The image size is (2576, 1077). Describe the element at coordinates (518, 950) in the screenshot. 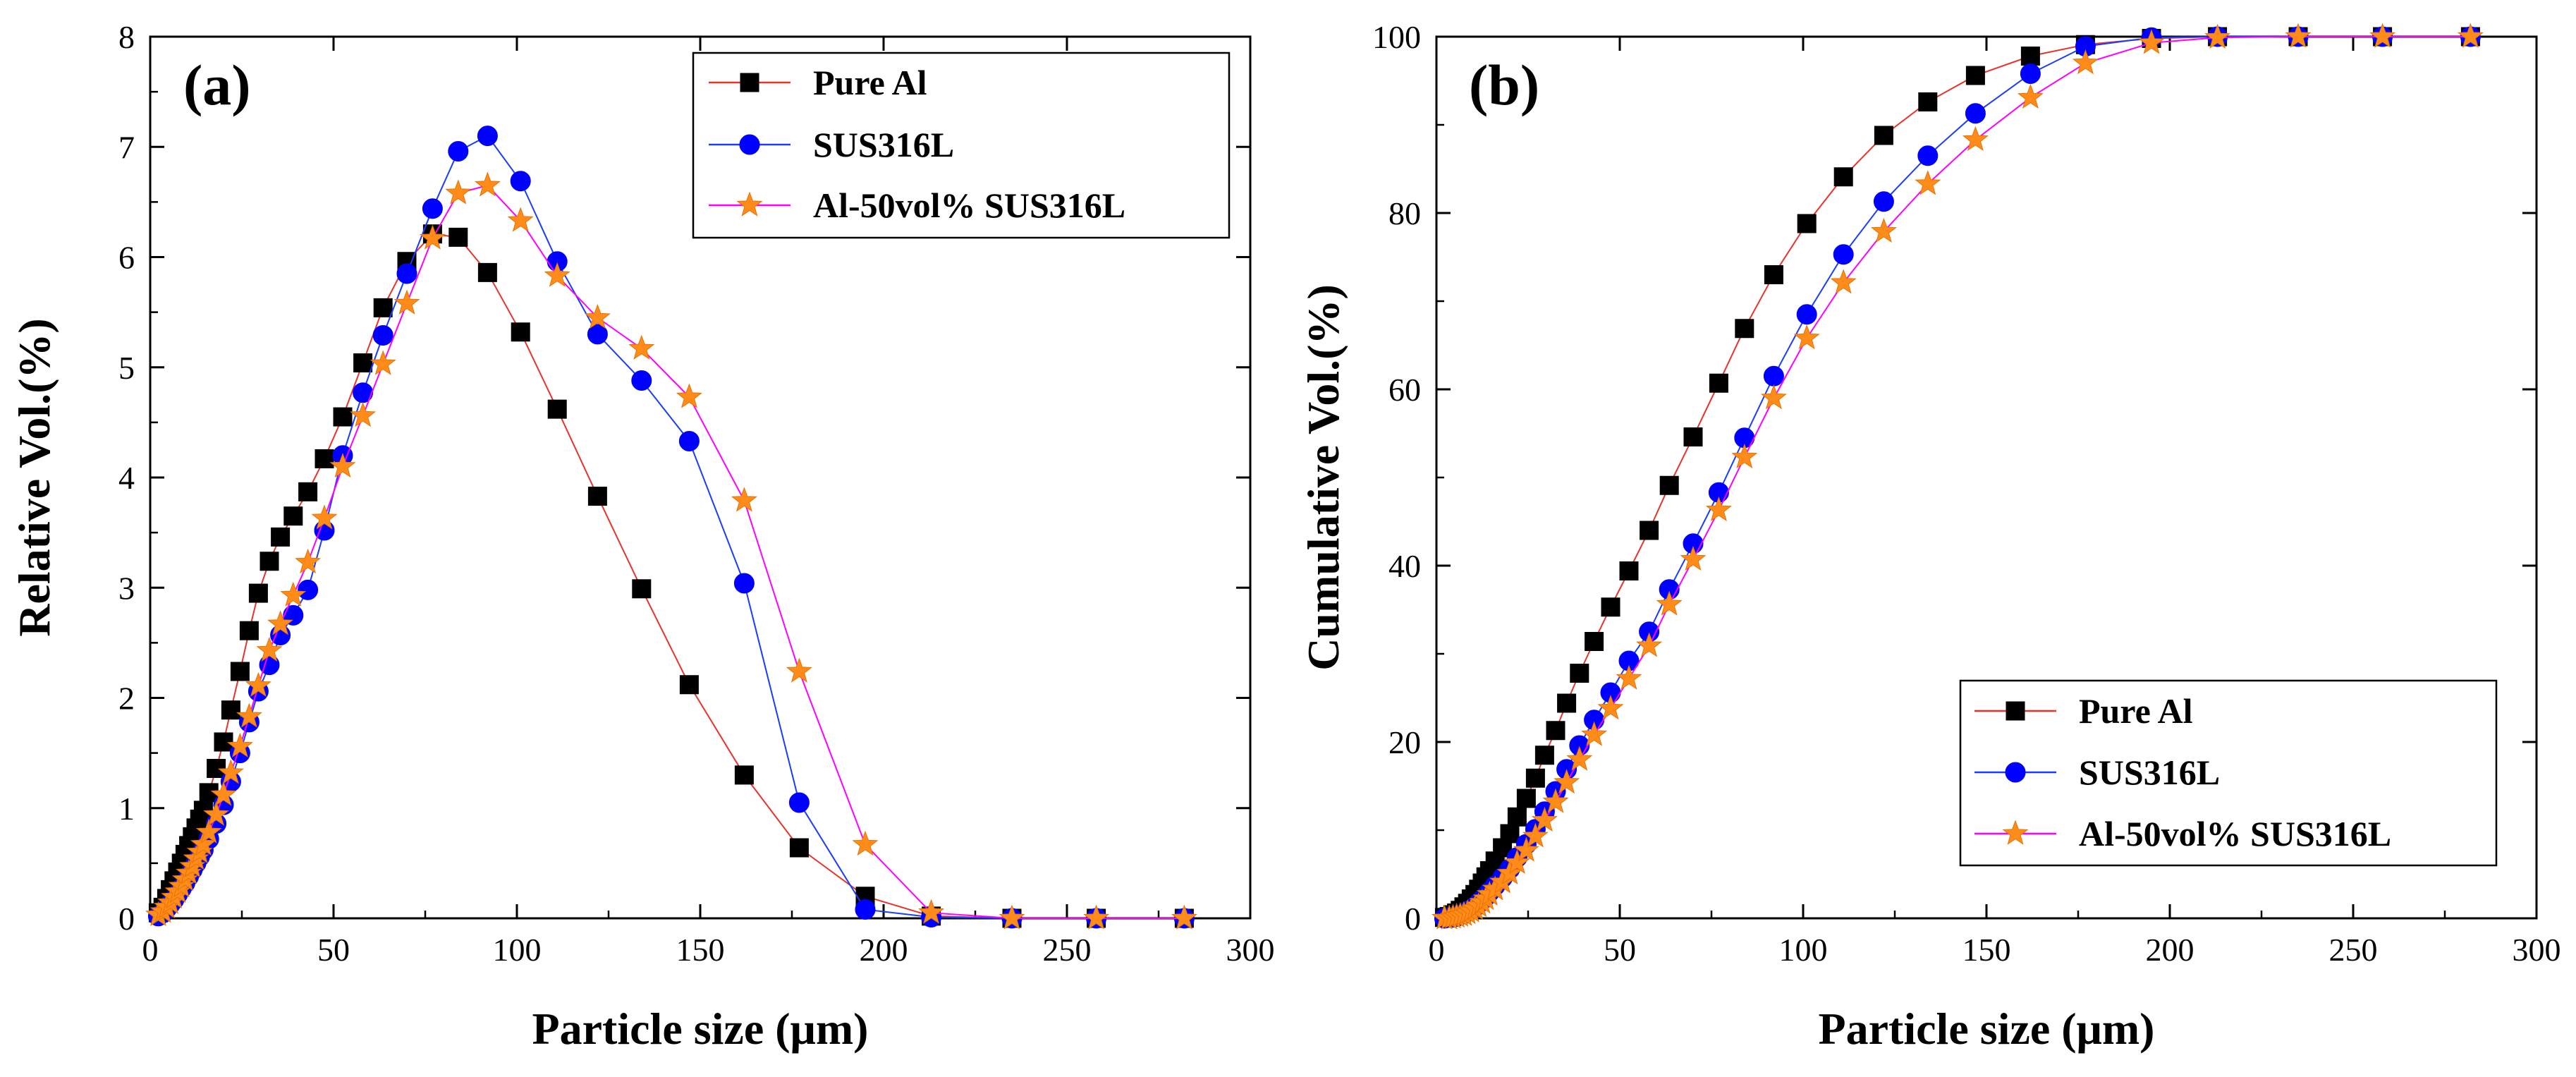

I see `panel-a-x-tick-label: 100` at that location.